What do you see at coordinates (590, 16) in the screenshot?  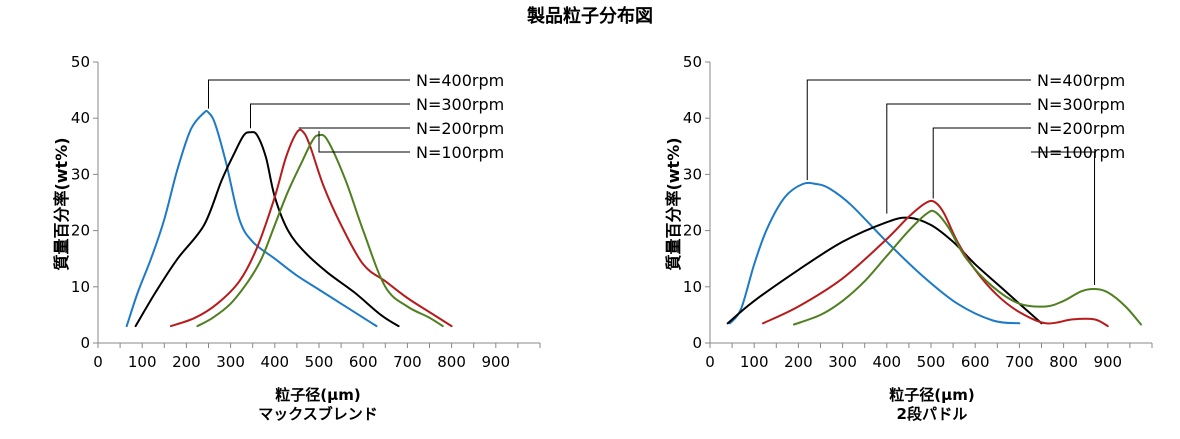 I see `chart-title: 製品粒子分布図` at bounding box center [590, 16].